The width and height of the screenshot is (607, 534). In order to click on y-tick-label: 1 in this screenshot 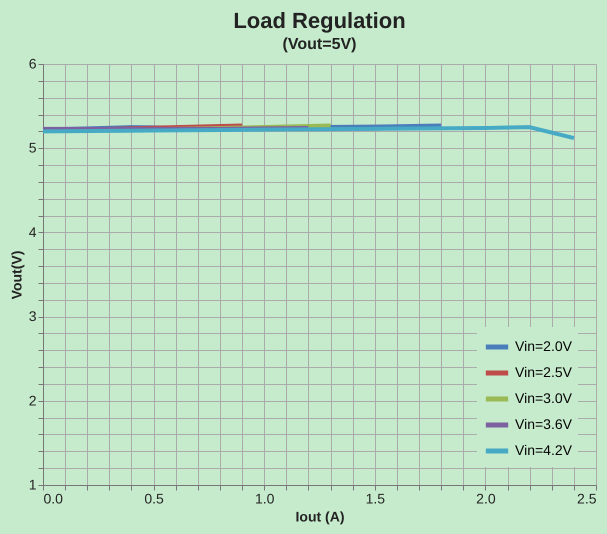, I will do `click(32, 484)`.